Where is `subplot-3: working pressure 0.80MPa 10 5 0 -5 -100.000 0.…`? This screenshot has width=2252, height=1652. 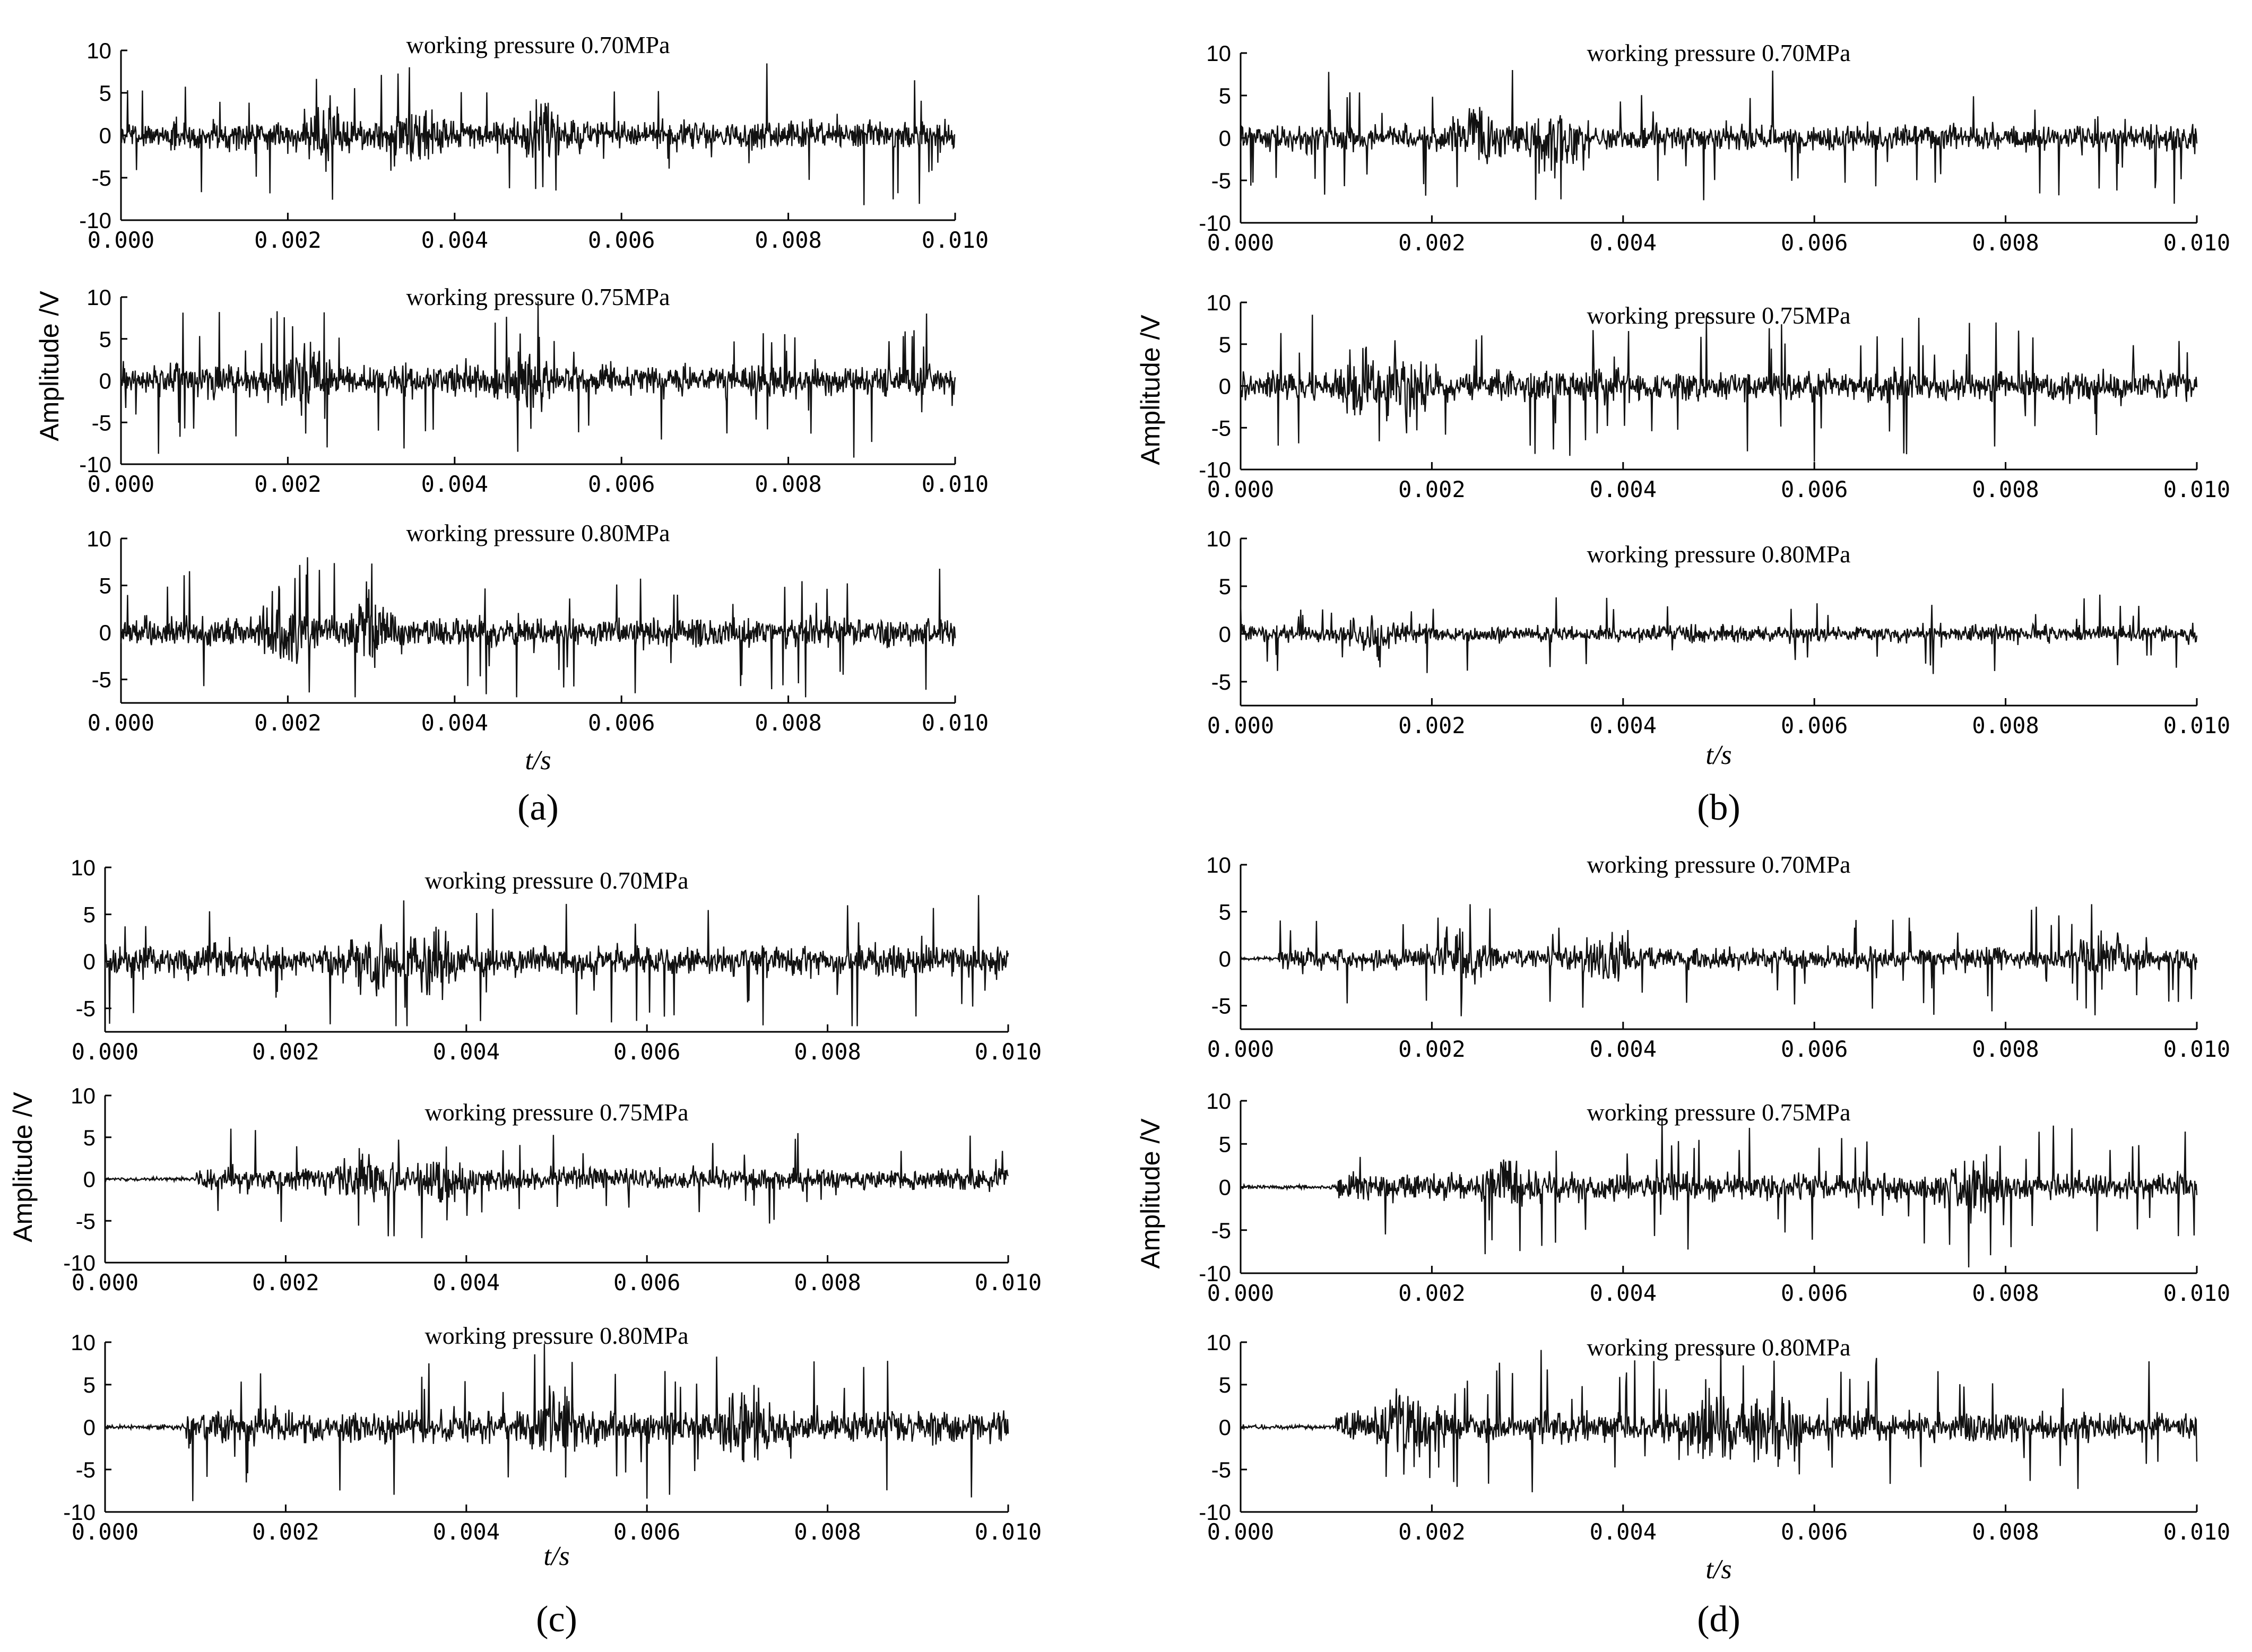 subplot-3: working pressure 0.80MPa 10 5 0 -5 -100.000 0.… is located at coordinates (1715, 1437).